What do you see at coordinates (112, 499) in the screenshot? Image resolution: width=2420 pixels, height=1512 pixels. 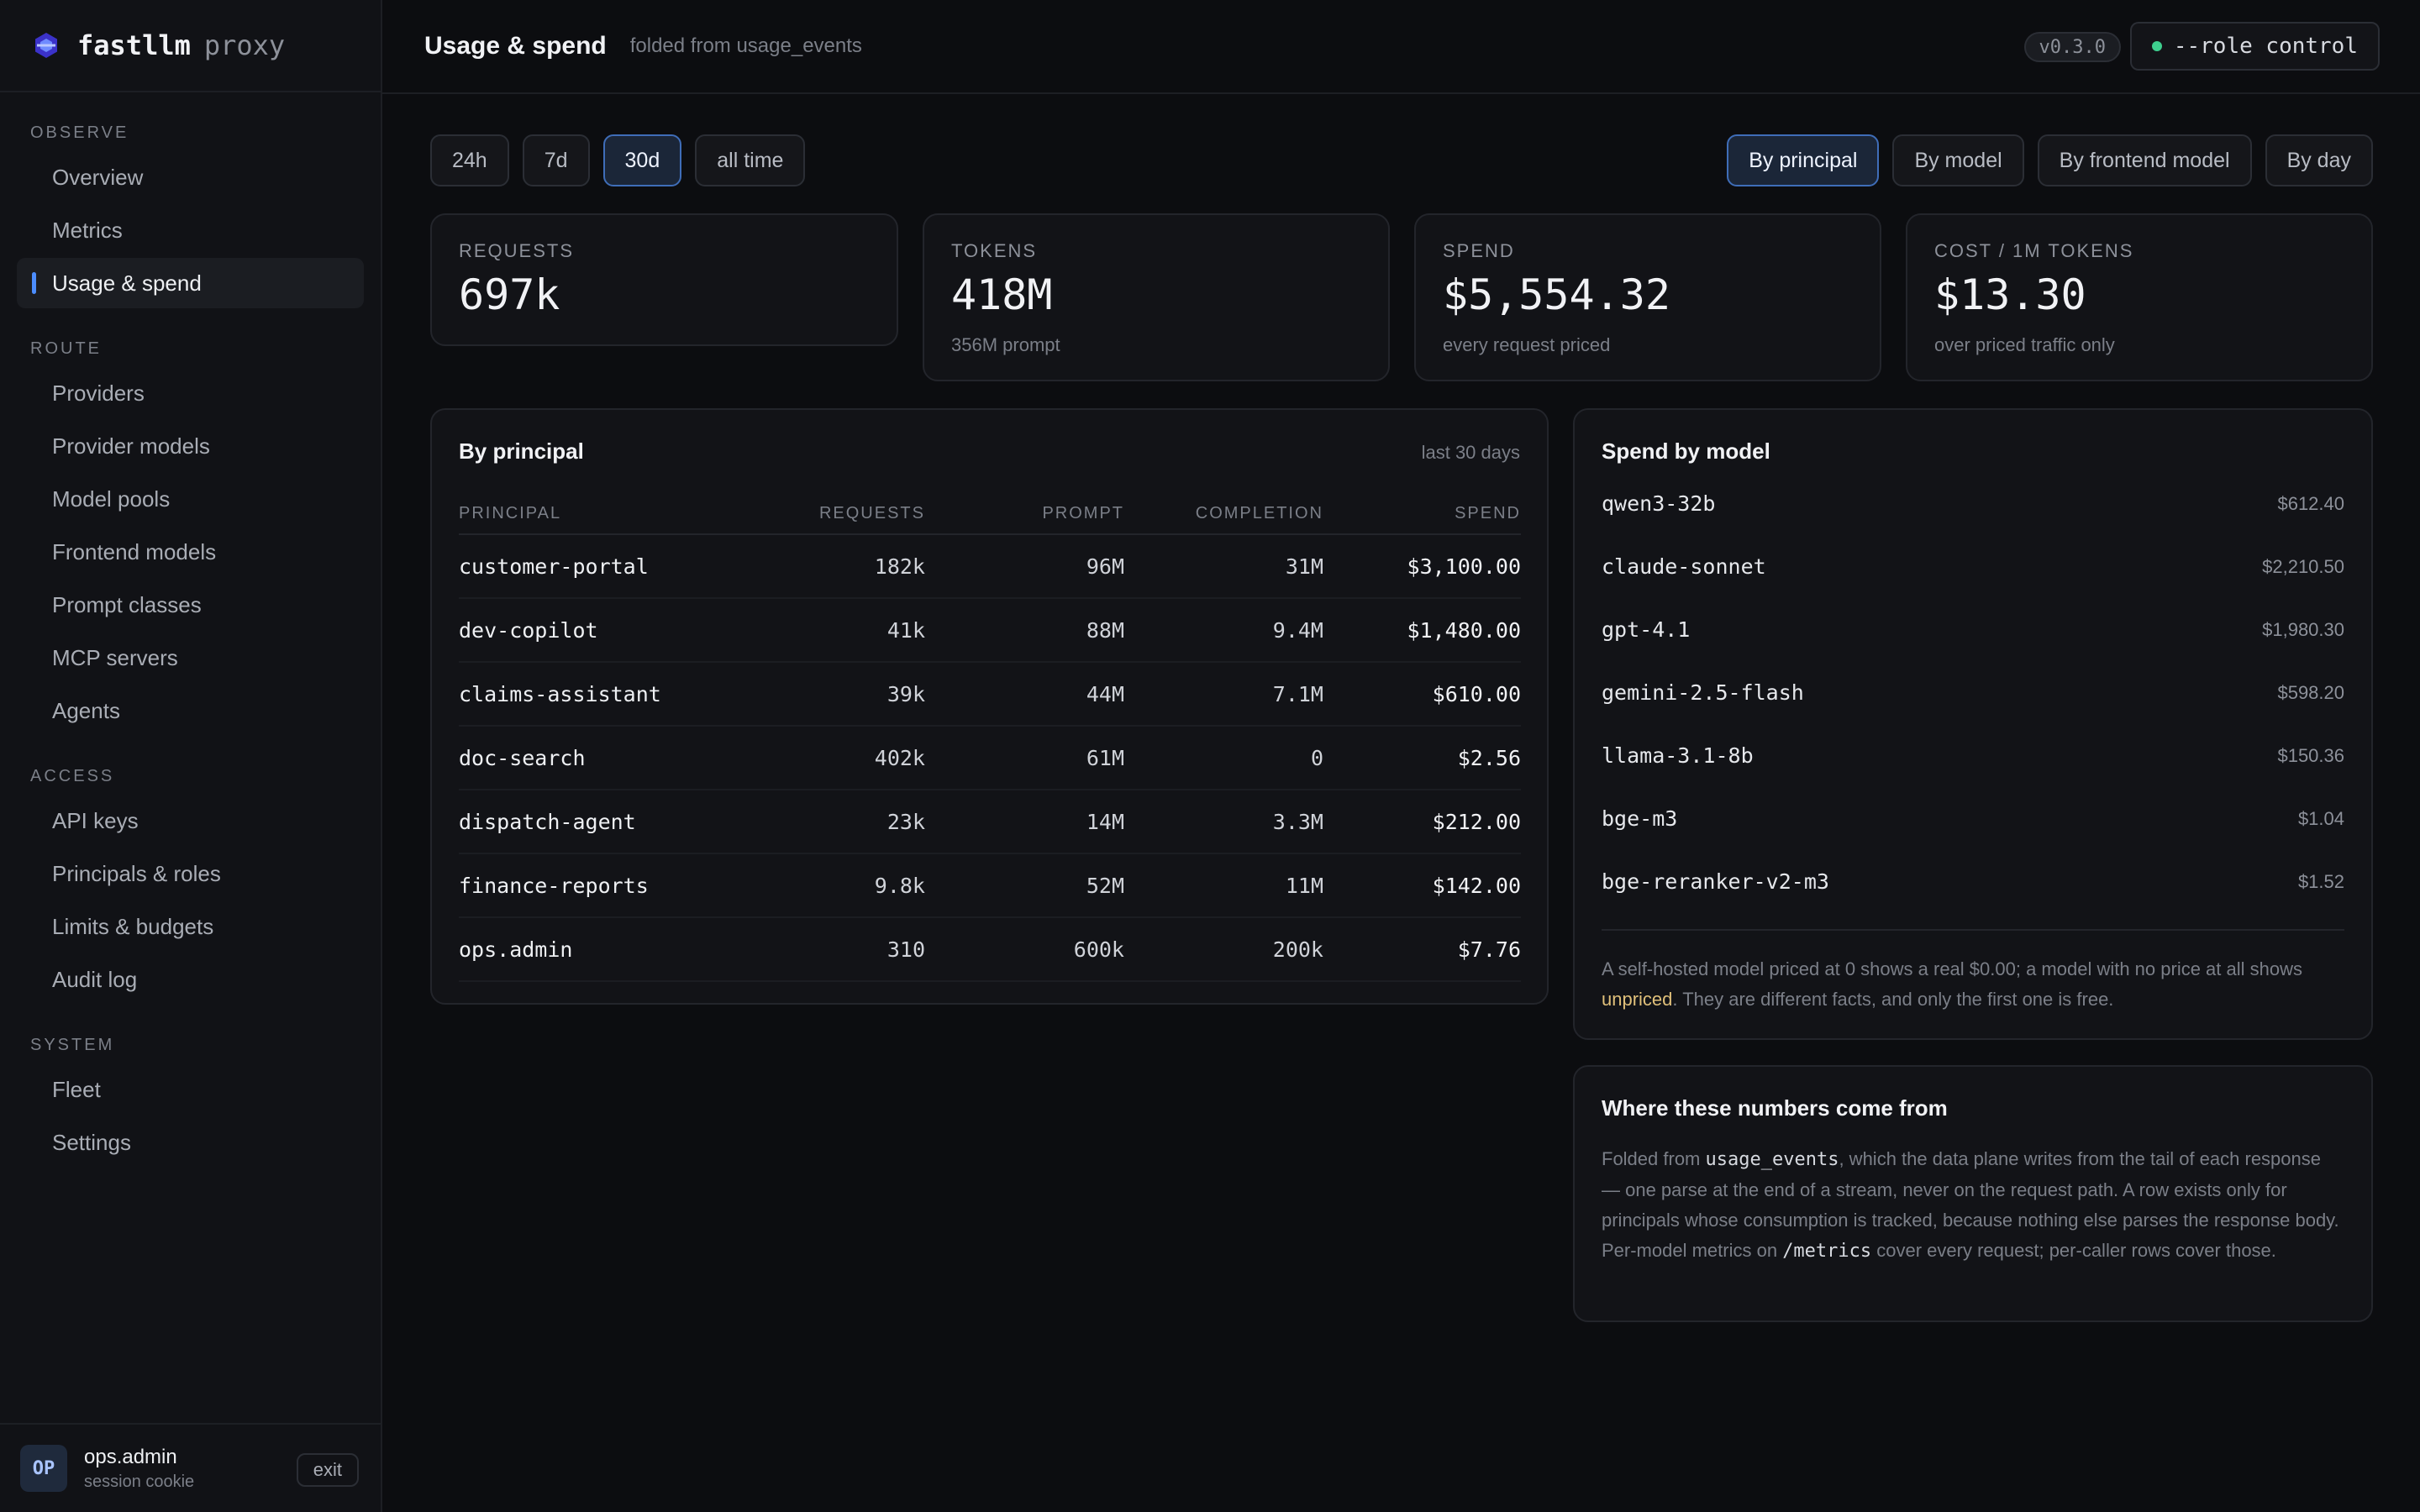 I see `sidebar-item-model-pools: Model pools` at bounding box center [112, 499].